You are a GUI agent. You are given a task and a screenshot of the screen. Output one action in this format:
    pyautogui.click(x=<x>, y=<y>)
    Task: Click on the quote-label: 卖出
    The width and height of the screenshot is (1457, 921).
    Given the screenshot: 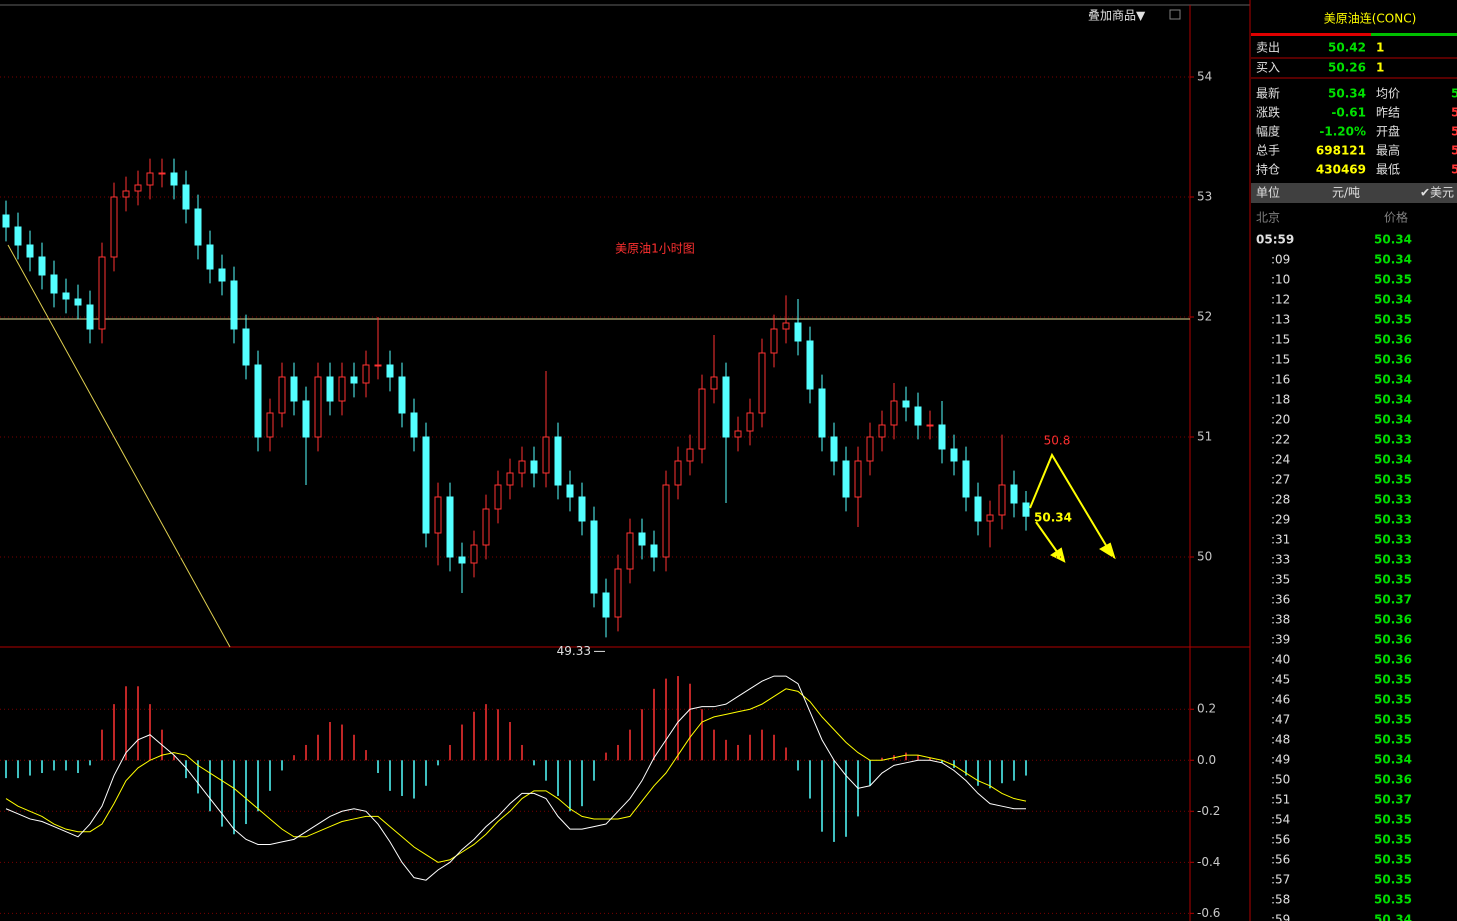 What is the action you would take?
    pyautogui.click(x=1268, y=48)
    